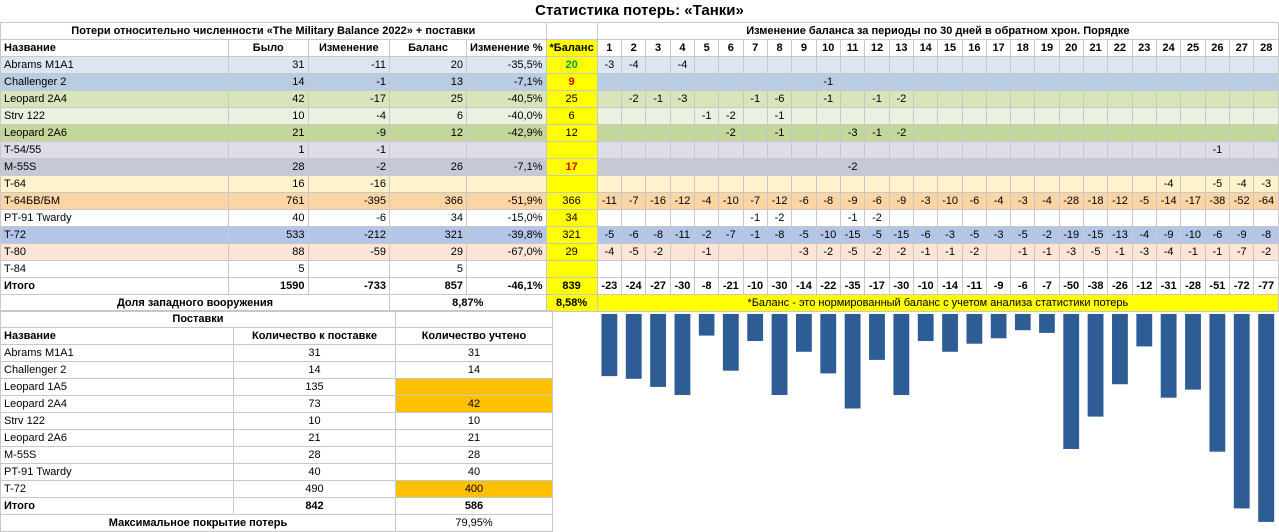  Describe the element at coordinates (1071, 48) in the screenshot. I see `period-header: 20` at that location.